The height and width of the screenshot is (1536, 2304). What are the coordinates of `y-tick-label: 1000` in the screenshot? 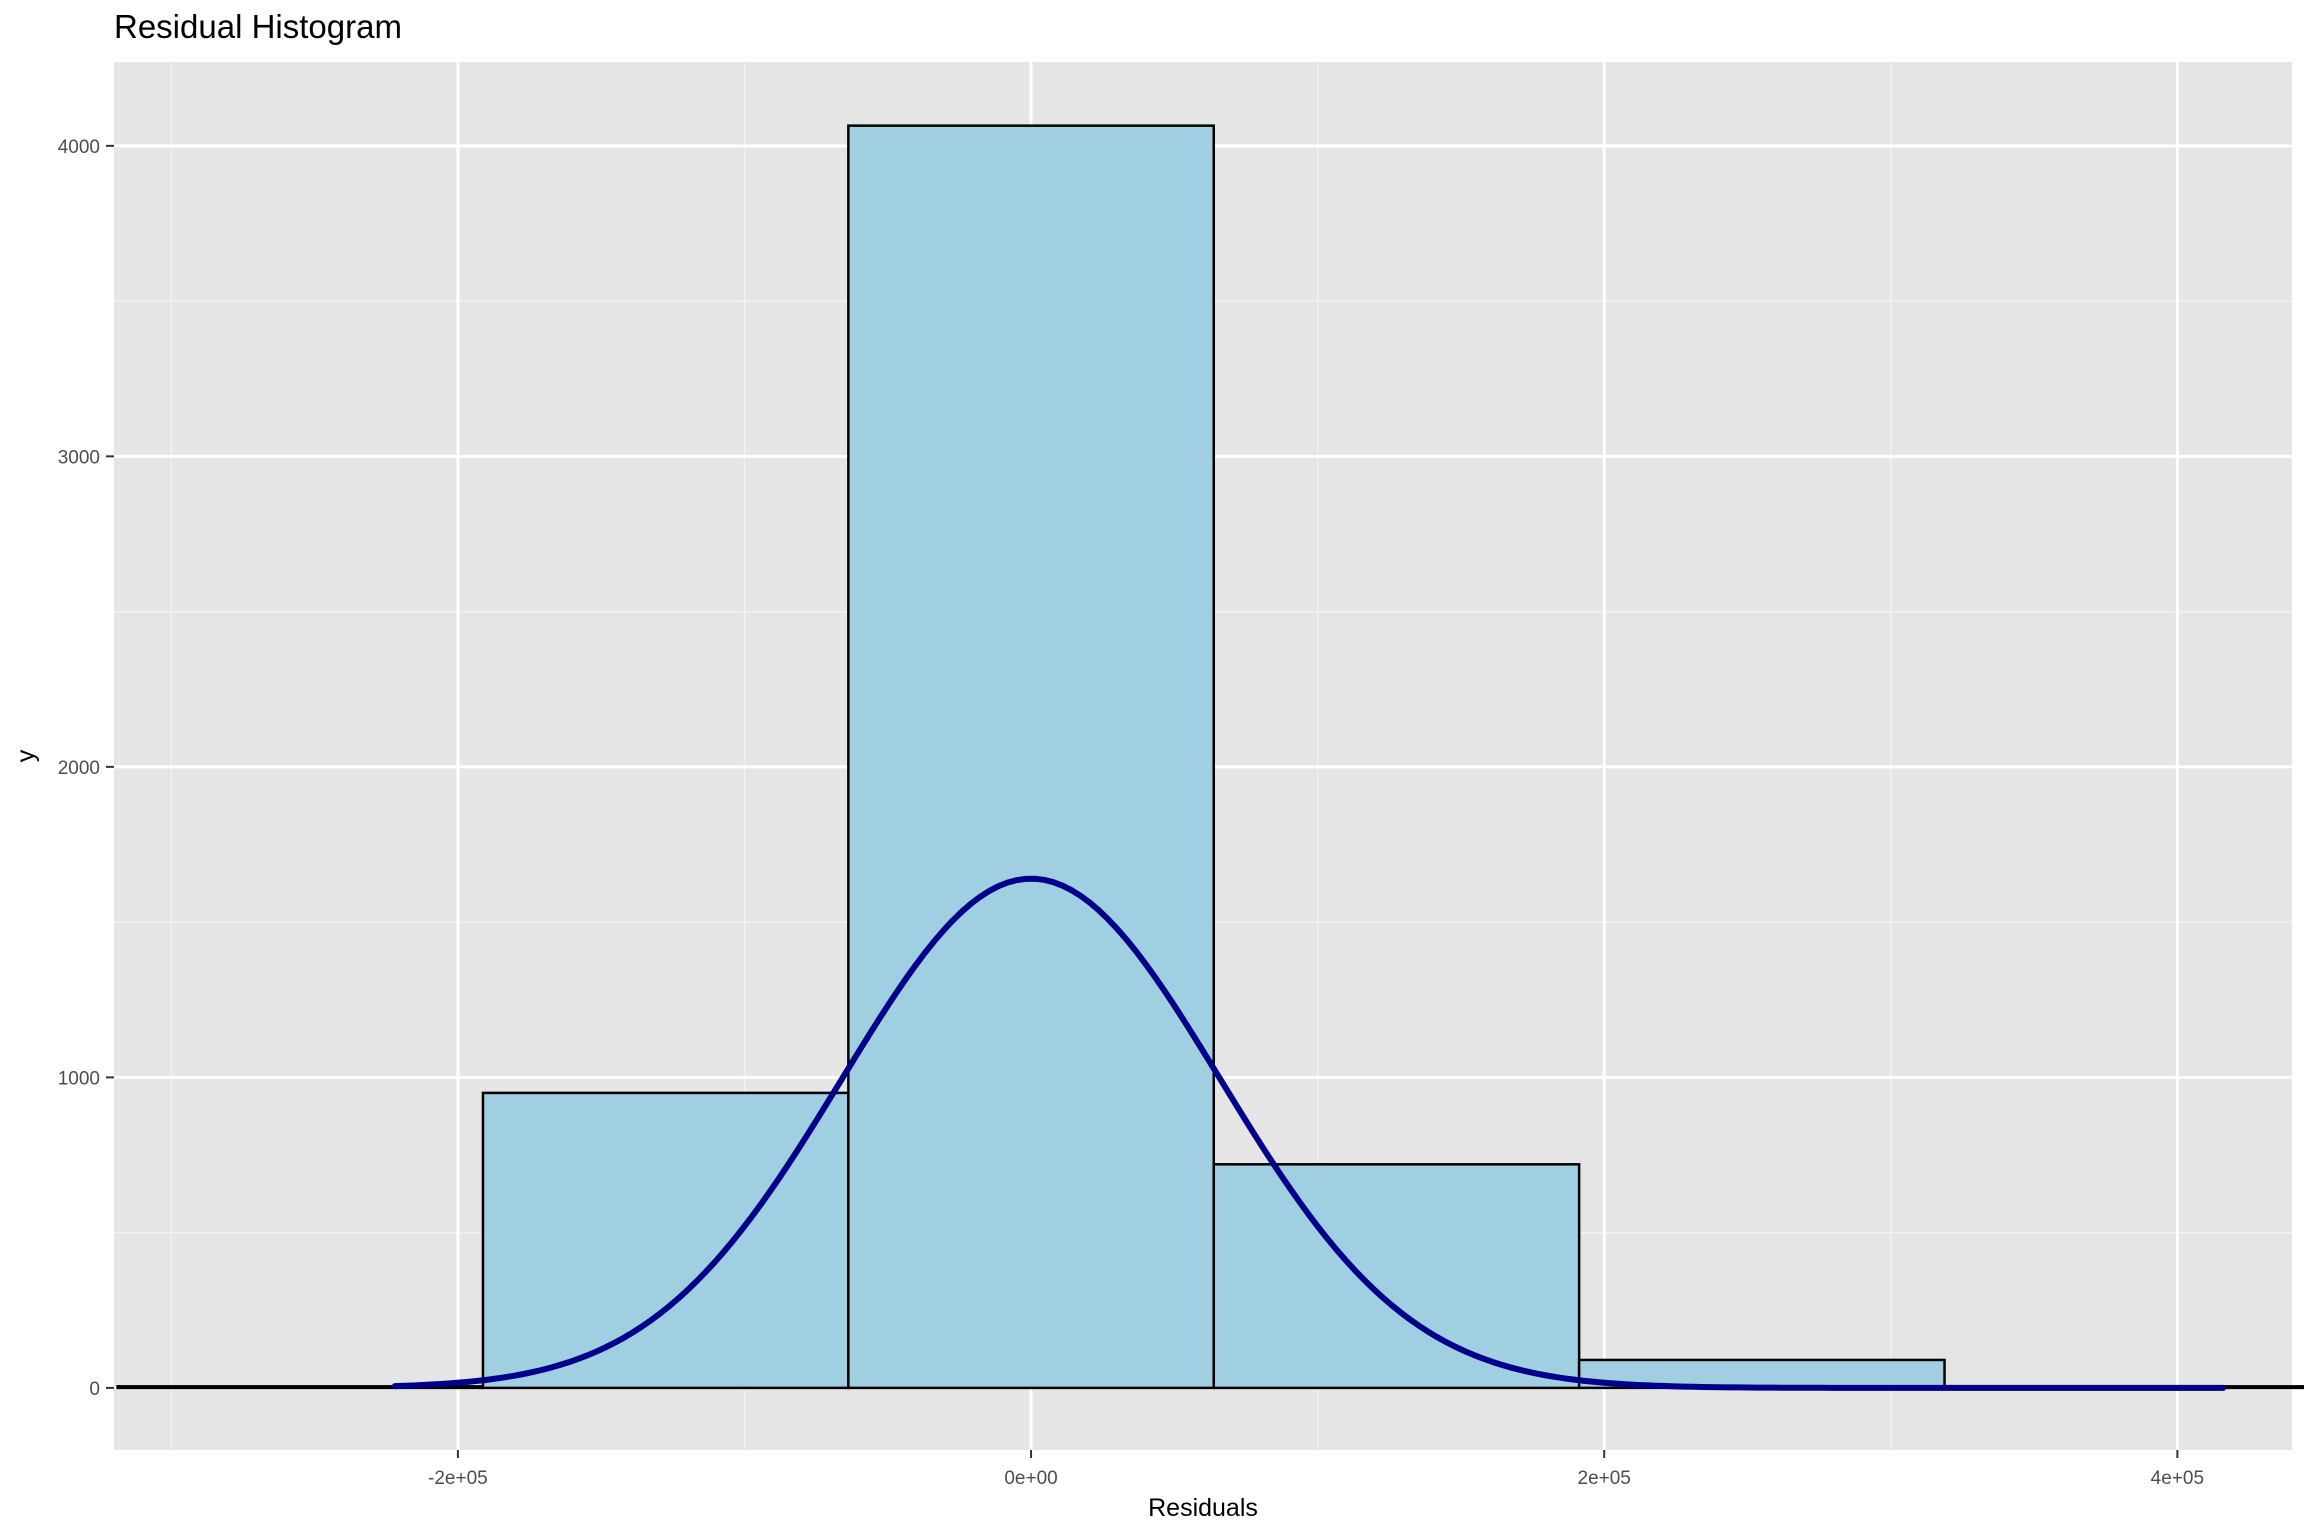 It's located at (79, 1078).